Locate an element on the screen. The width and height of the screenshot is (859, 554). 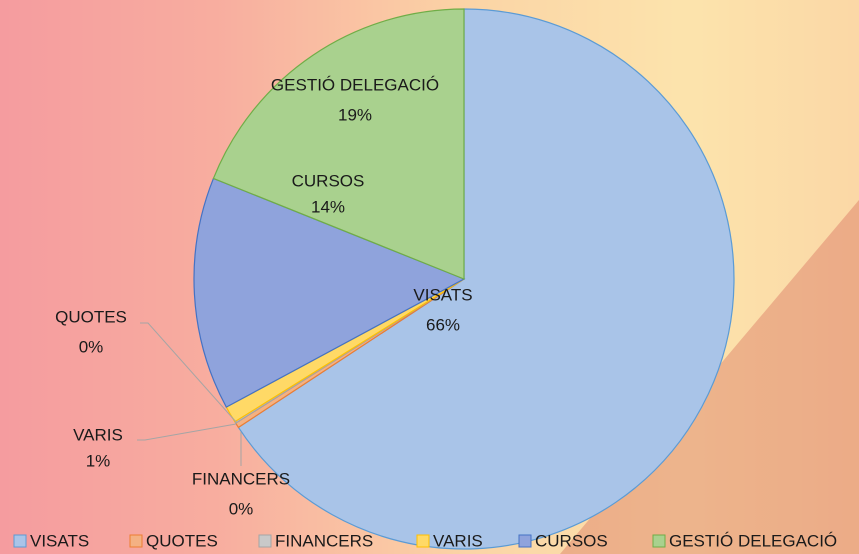
data-label-value: 14% is located at coordinates (328, 206).